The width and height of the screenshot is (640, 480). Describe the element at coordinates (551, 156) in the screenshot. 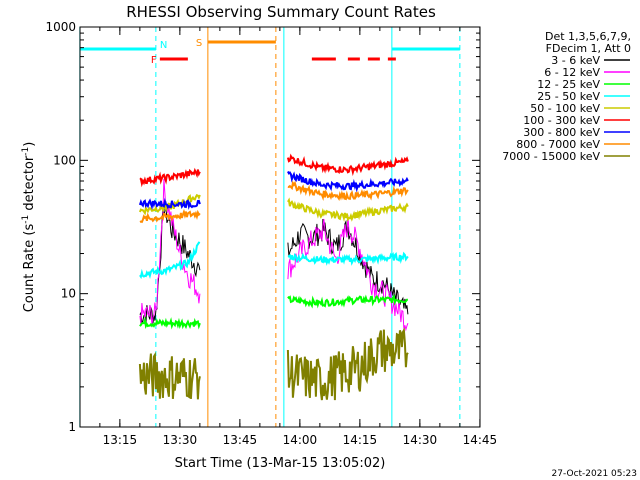

I see `legend-label-9: 7000 - 15000 keV` at that location.